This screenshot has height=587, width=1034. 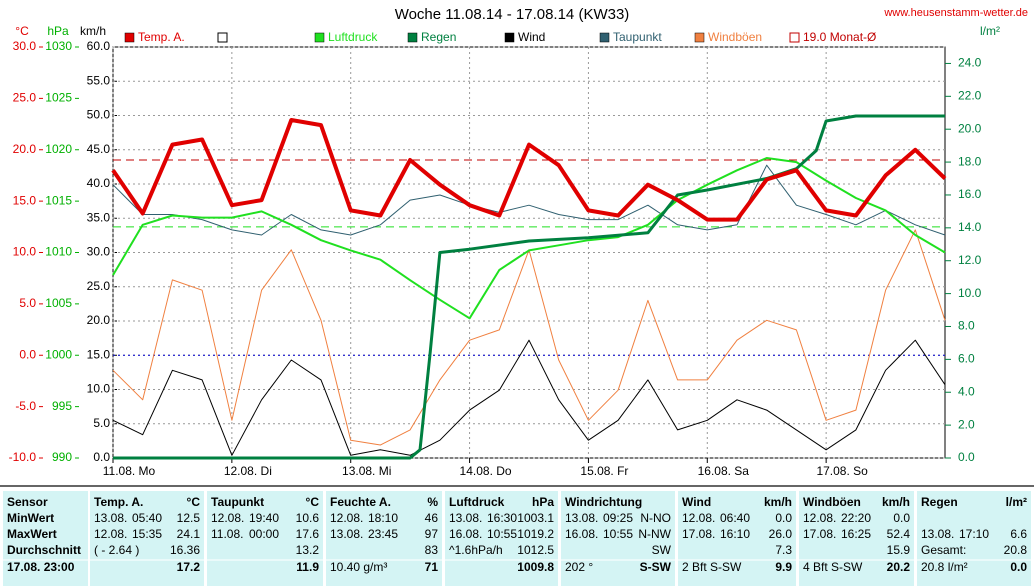 I want to click on column-unit: °C, so click(x=194, y=502).